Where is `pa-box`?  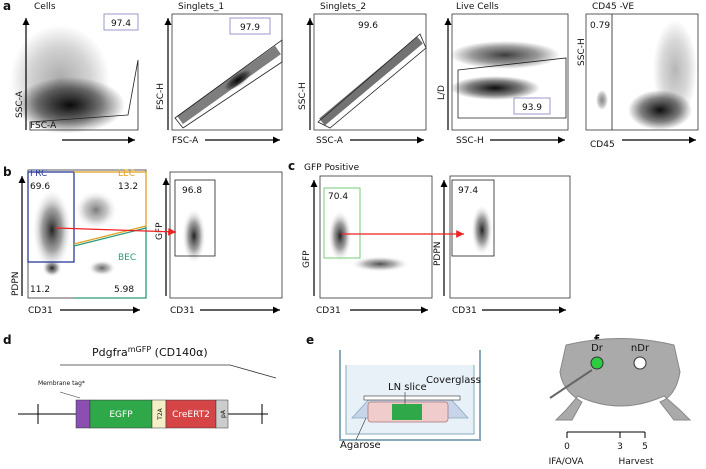 pa-box is located at coordinates (222, 414).